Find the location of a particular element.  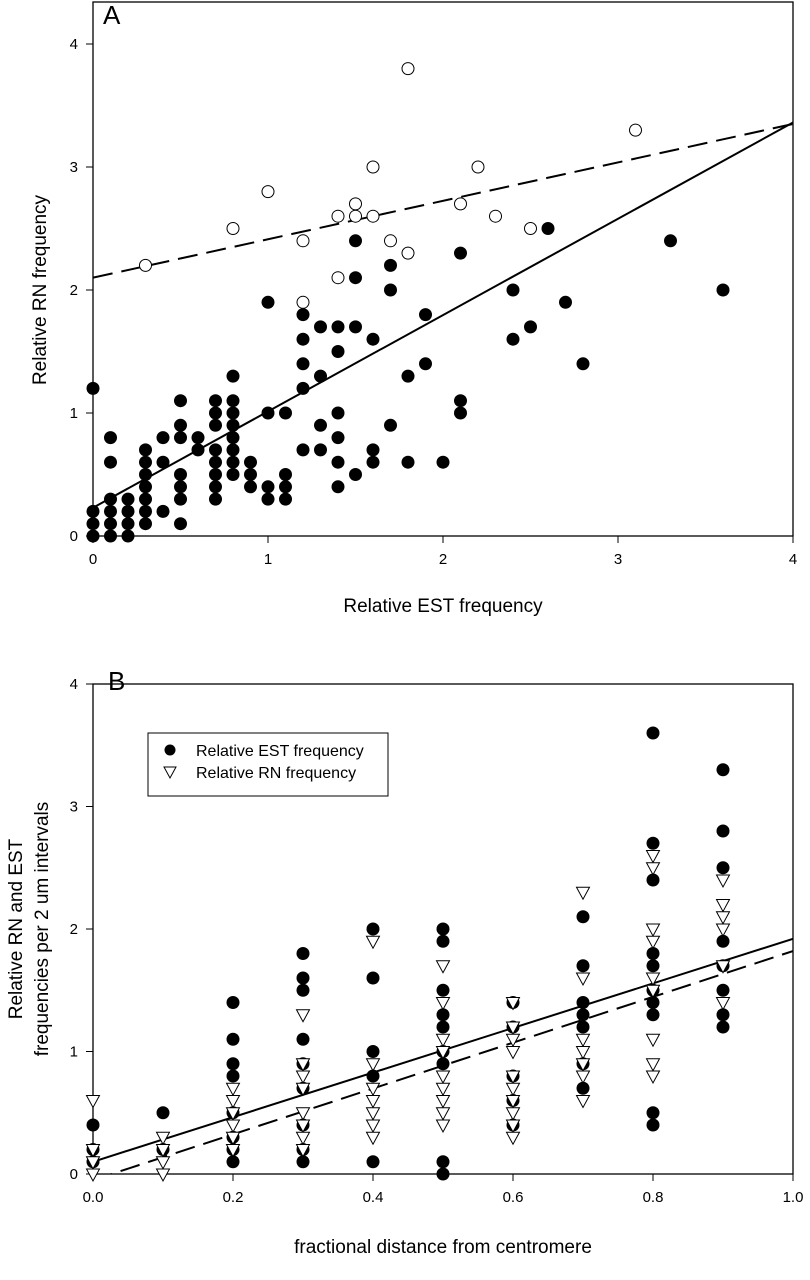

y-tick-label: 0 is located at coordinates (74, 1174).